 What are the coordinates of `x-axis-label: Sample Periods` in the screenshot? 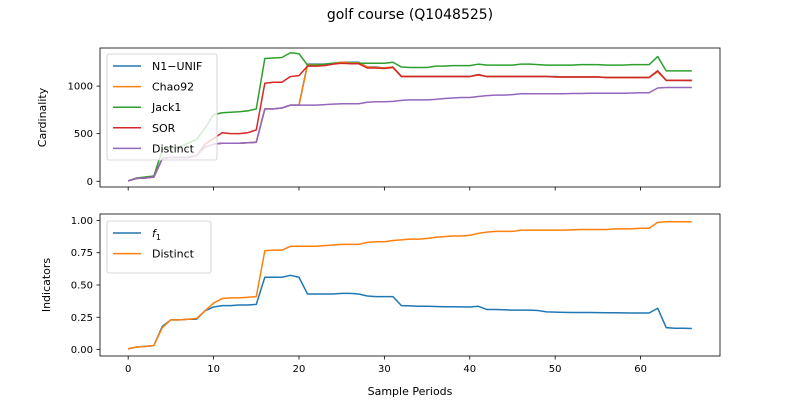 It's located at (410, 391).